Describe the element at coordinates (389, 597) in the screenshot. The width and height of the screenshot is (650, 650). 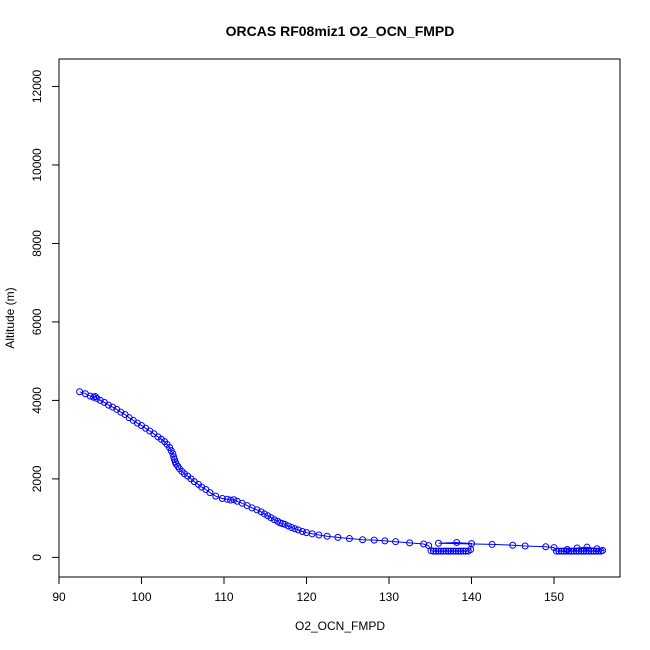
I see `x-tick-label: 130` at that location.